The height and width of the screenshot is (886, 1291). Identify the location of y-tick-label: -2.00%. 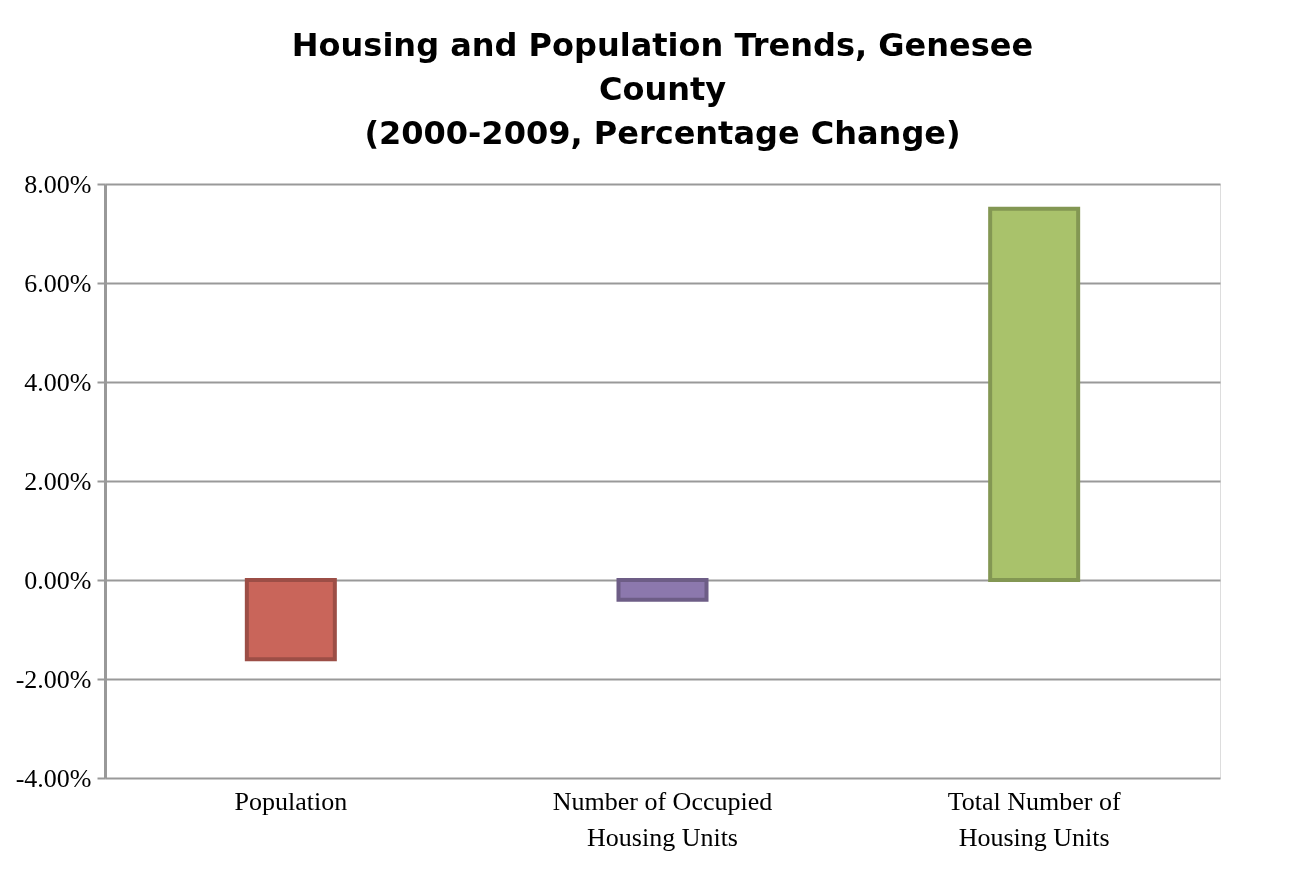
(53, 679).